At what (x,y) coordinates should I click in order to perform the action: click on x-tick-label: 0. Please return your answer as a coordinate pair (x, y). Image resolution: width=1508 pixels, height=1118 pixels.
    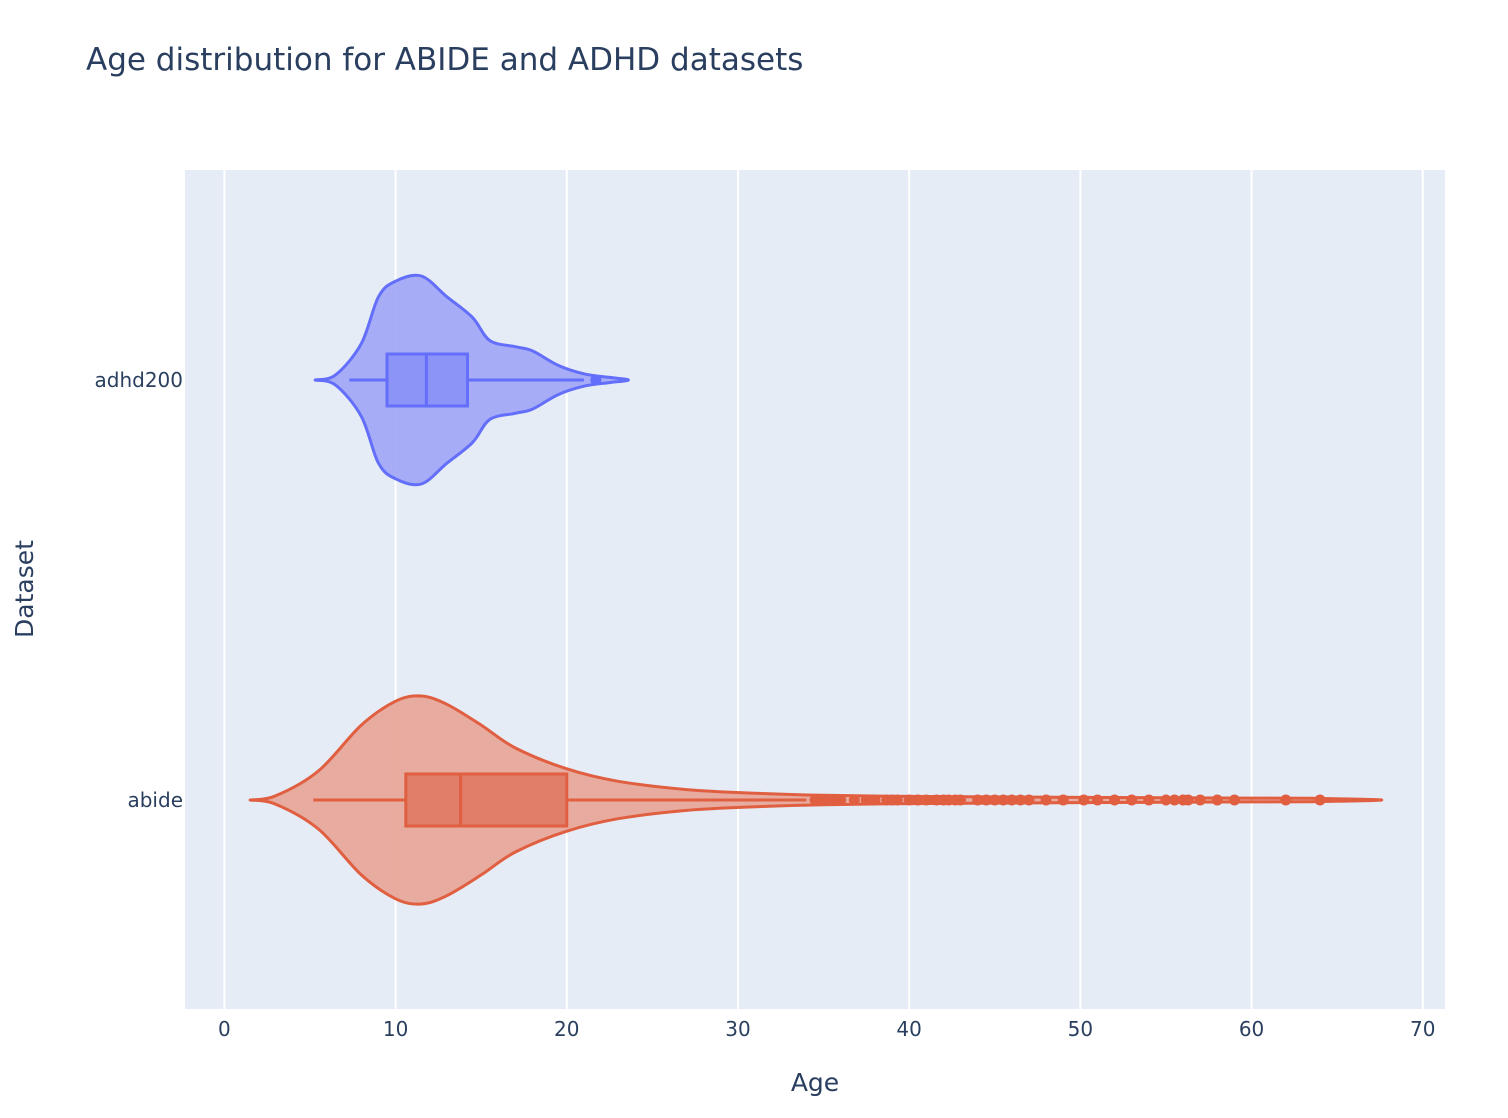
    Looking at the image, I should click on (224, 1029).